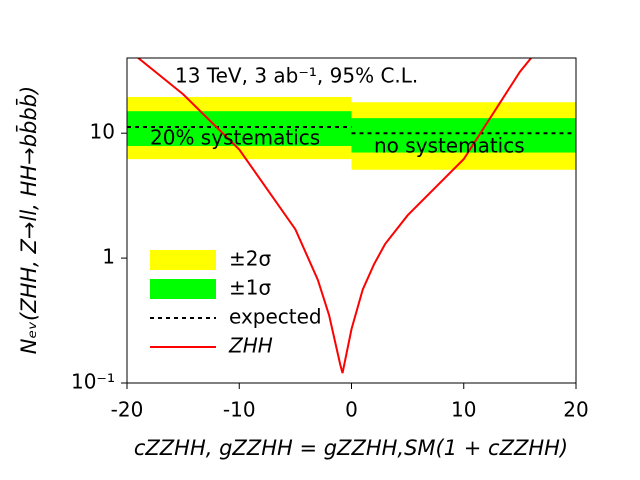  What do you see at coordinates (296, 76) in the screenshot?
I see `annotation: 13 TeV, 3 ab⁻¹, 95% C.L.` at bounding box center [296, 76].